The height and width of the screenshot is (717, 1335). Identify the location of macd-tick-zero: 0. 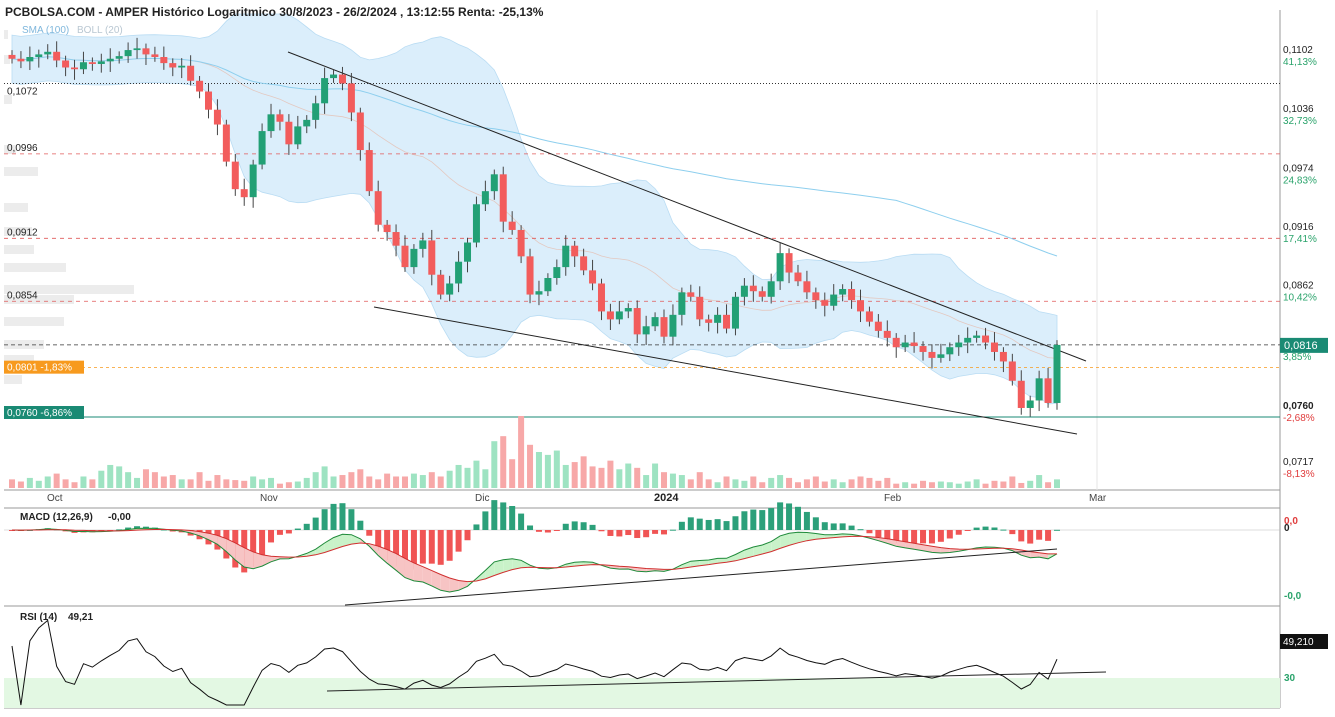
(1287, 528).